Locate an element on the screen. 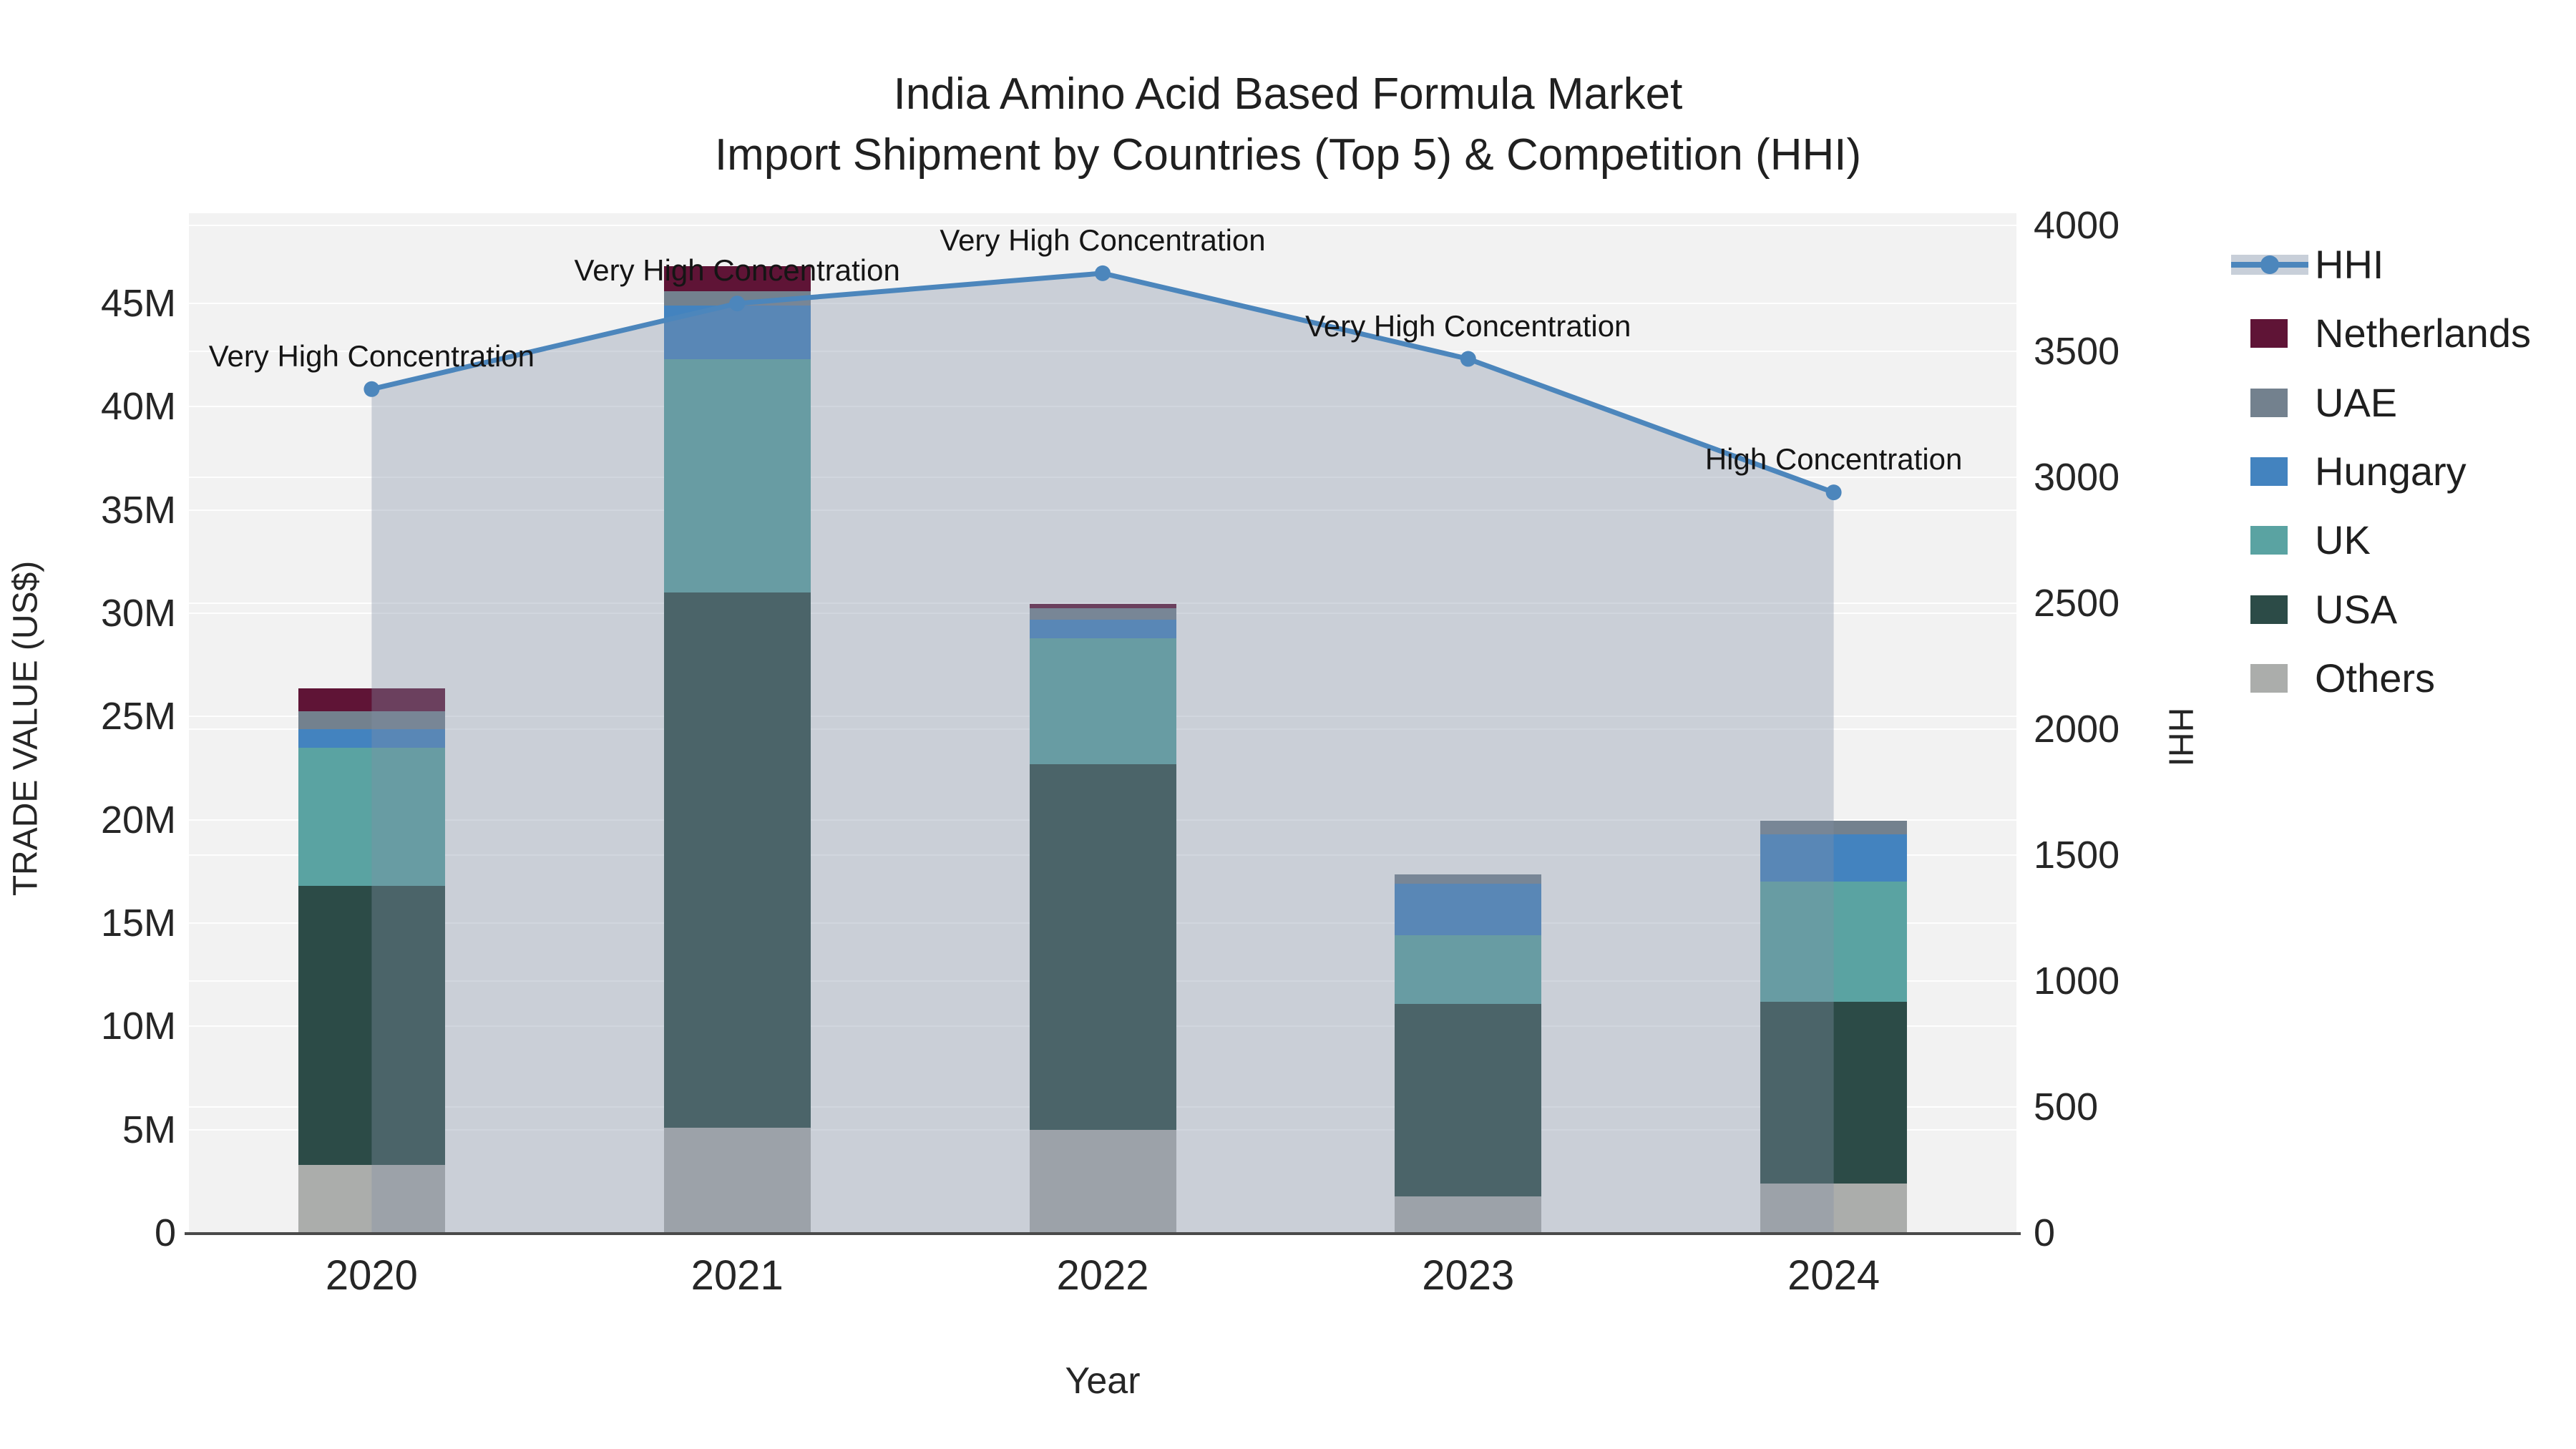 Image resolution: width=2576 pixels, height=1449 pixels. hhi-marker-2020 is located at coordinates (372, 389).